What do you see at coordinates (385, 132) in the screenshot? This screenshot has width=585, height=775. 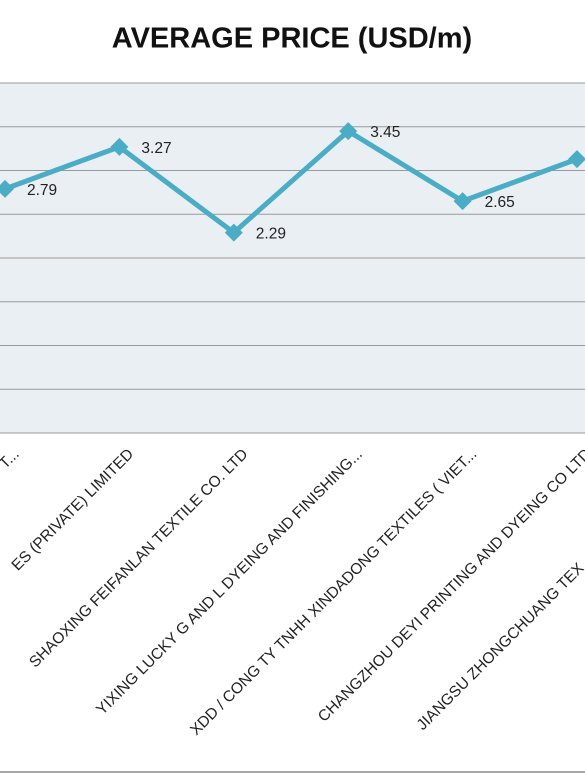 I see `data-label: 3.45` at bounding box center [385, 132].